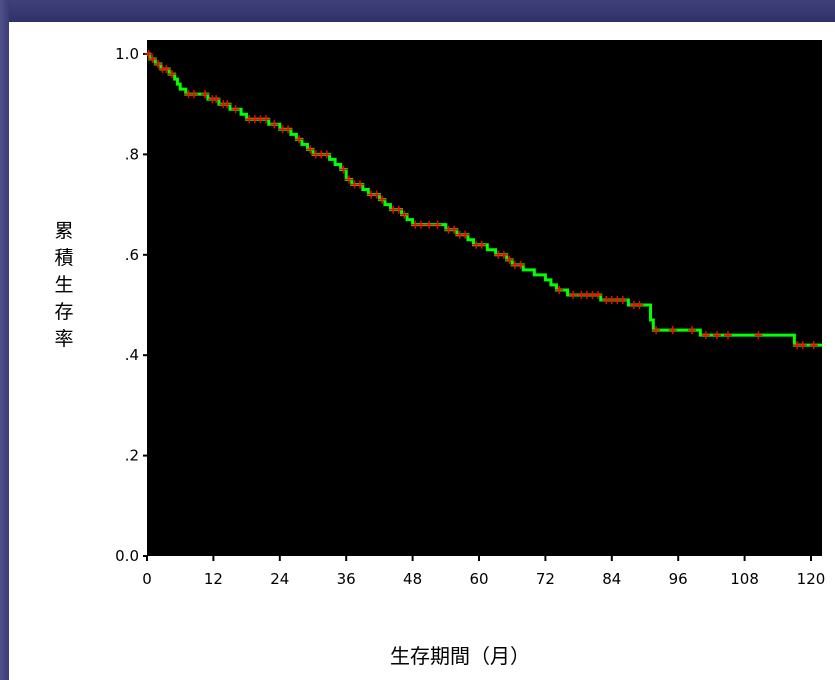 Image resolution: width=835 pixels, height=680 pixels. What do you see at coordinates (64, 258) in the screenshot?
I see `y-axis-label-char: 積` at bounding box center [64, 258].